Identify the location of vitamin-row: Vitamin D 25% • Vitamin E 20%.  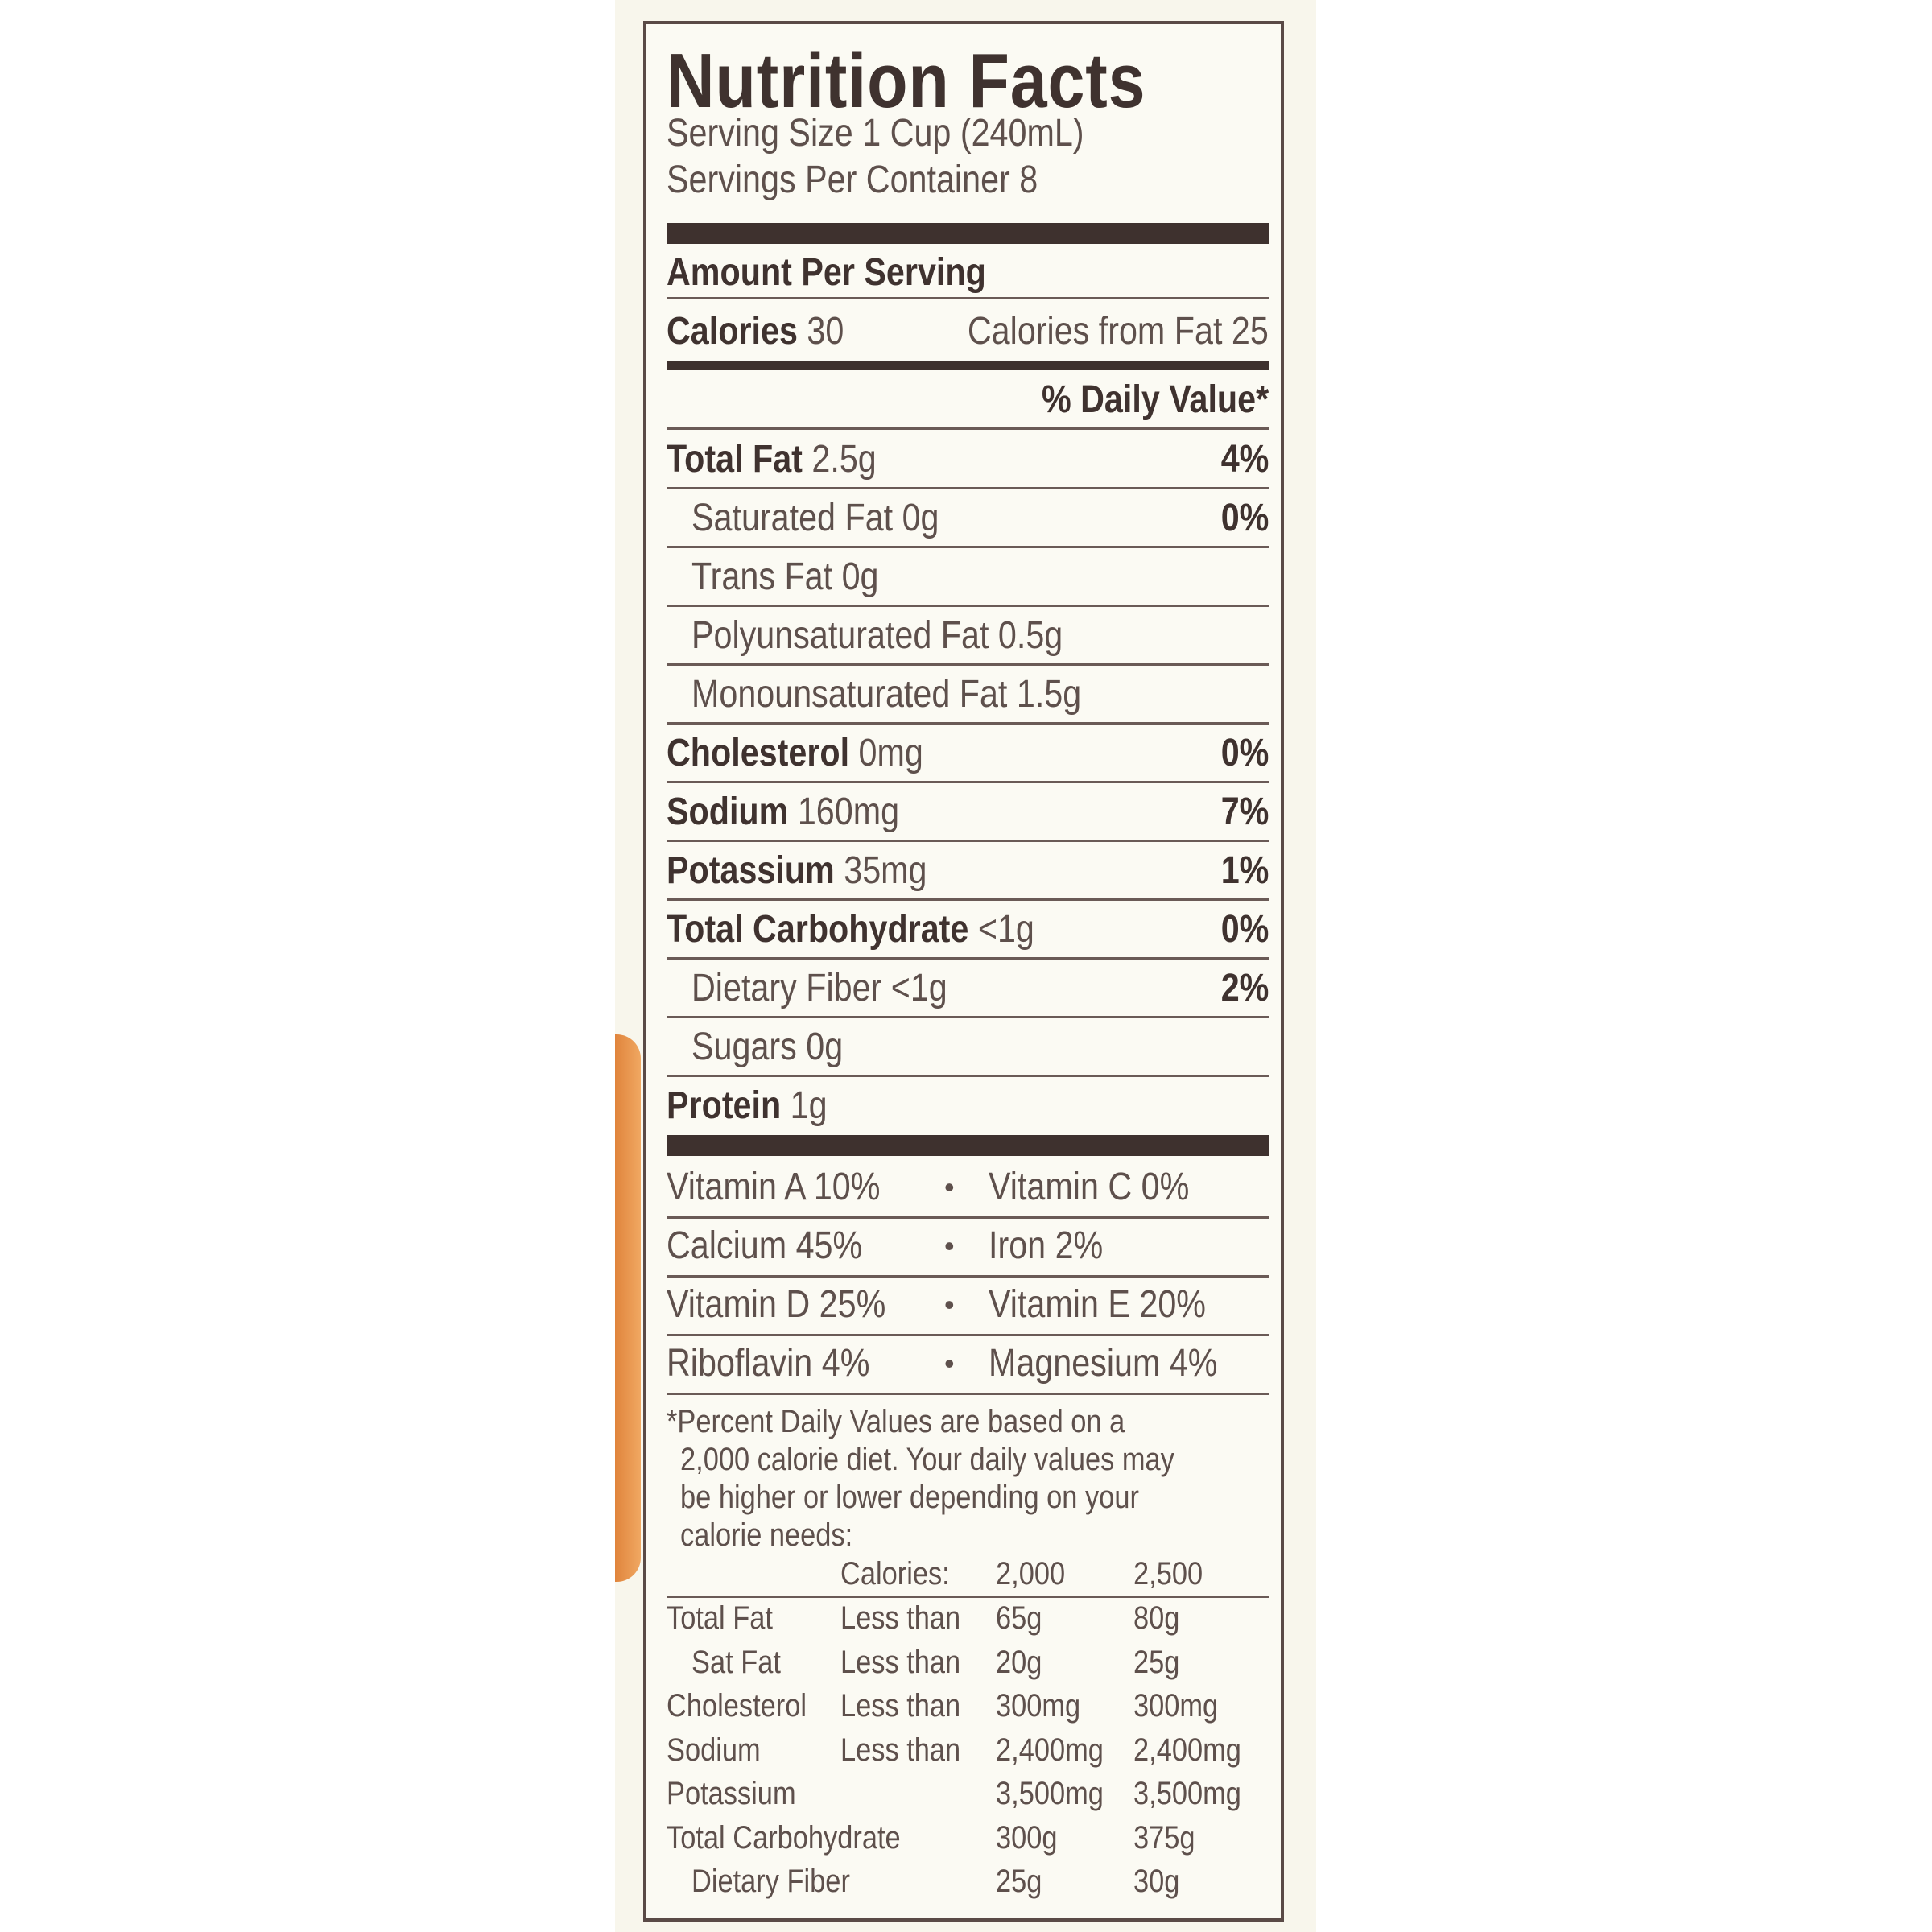
(968, 1304).